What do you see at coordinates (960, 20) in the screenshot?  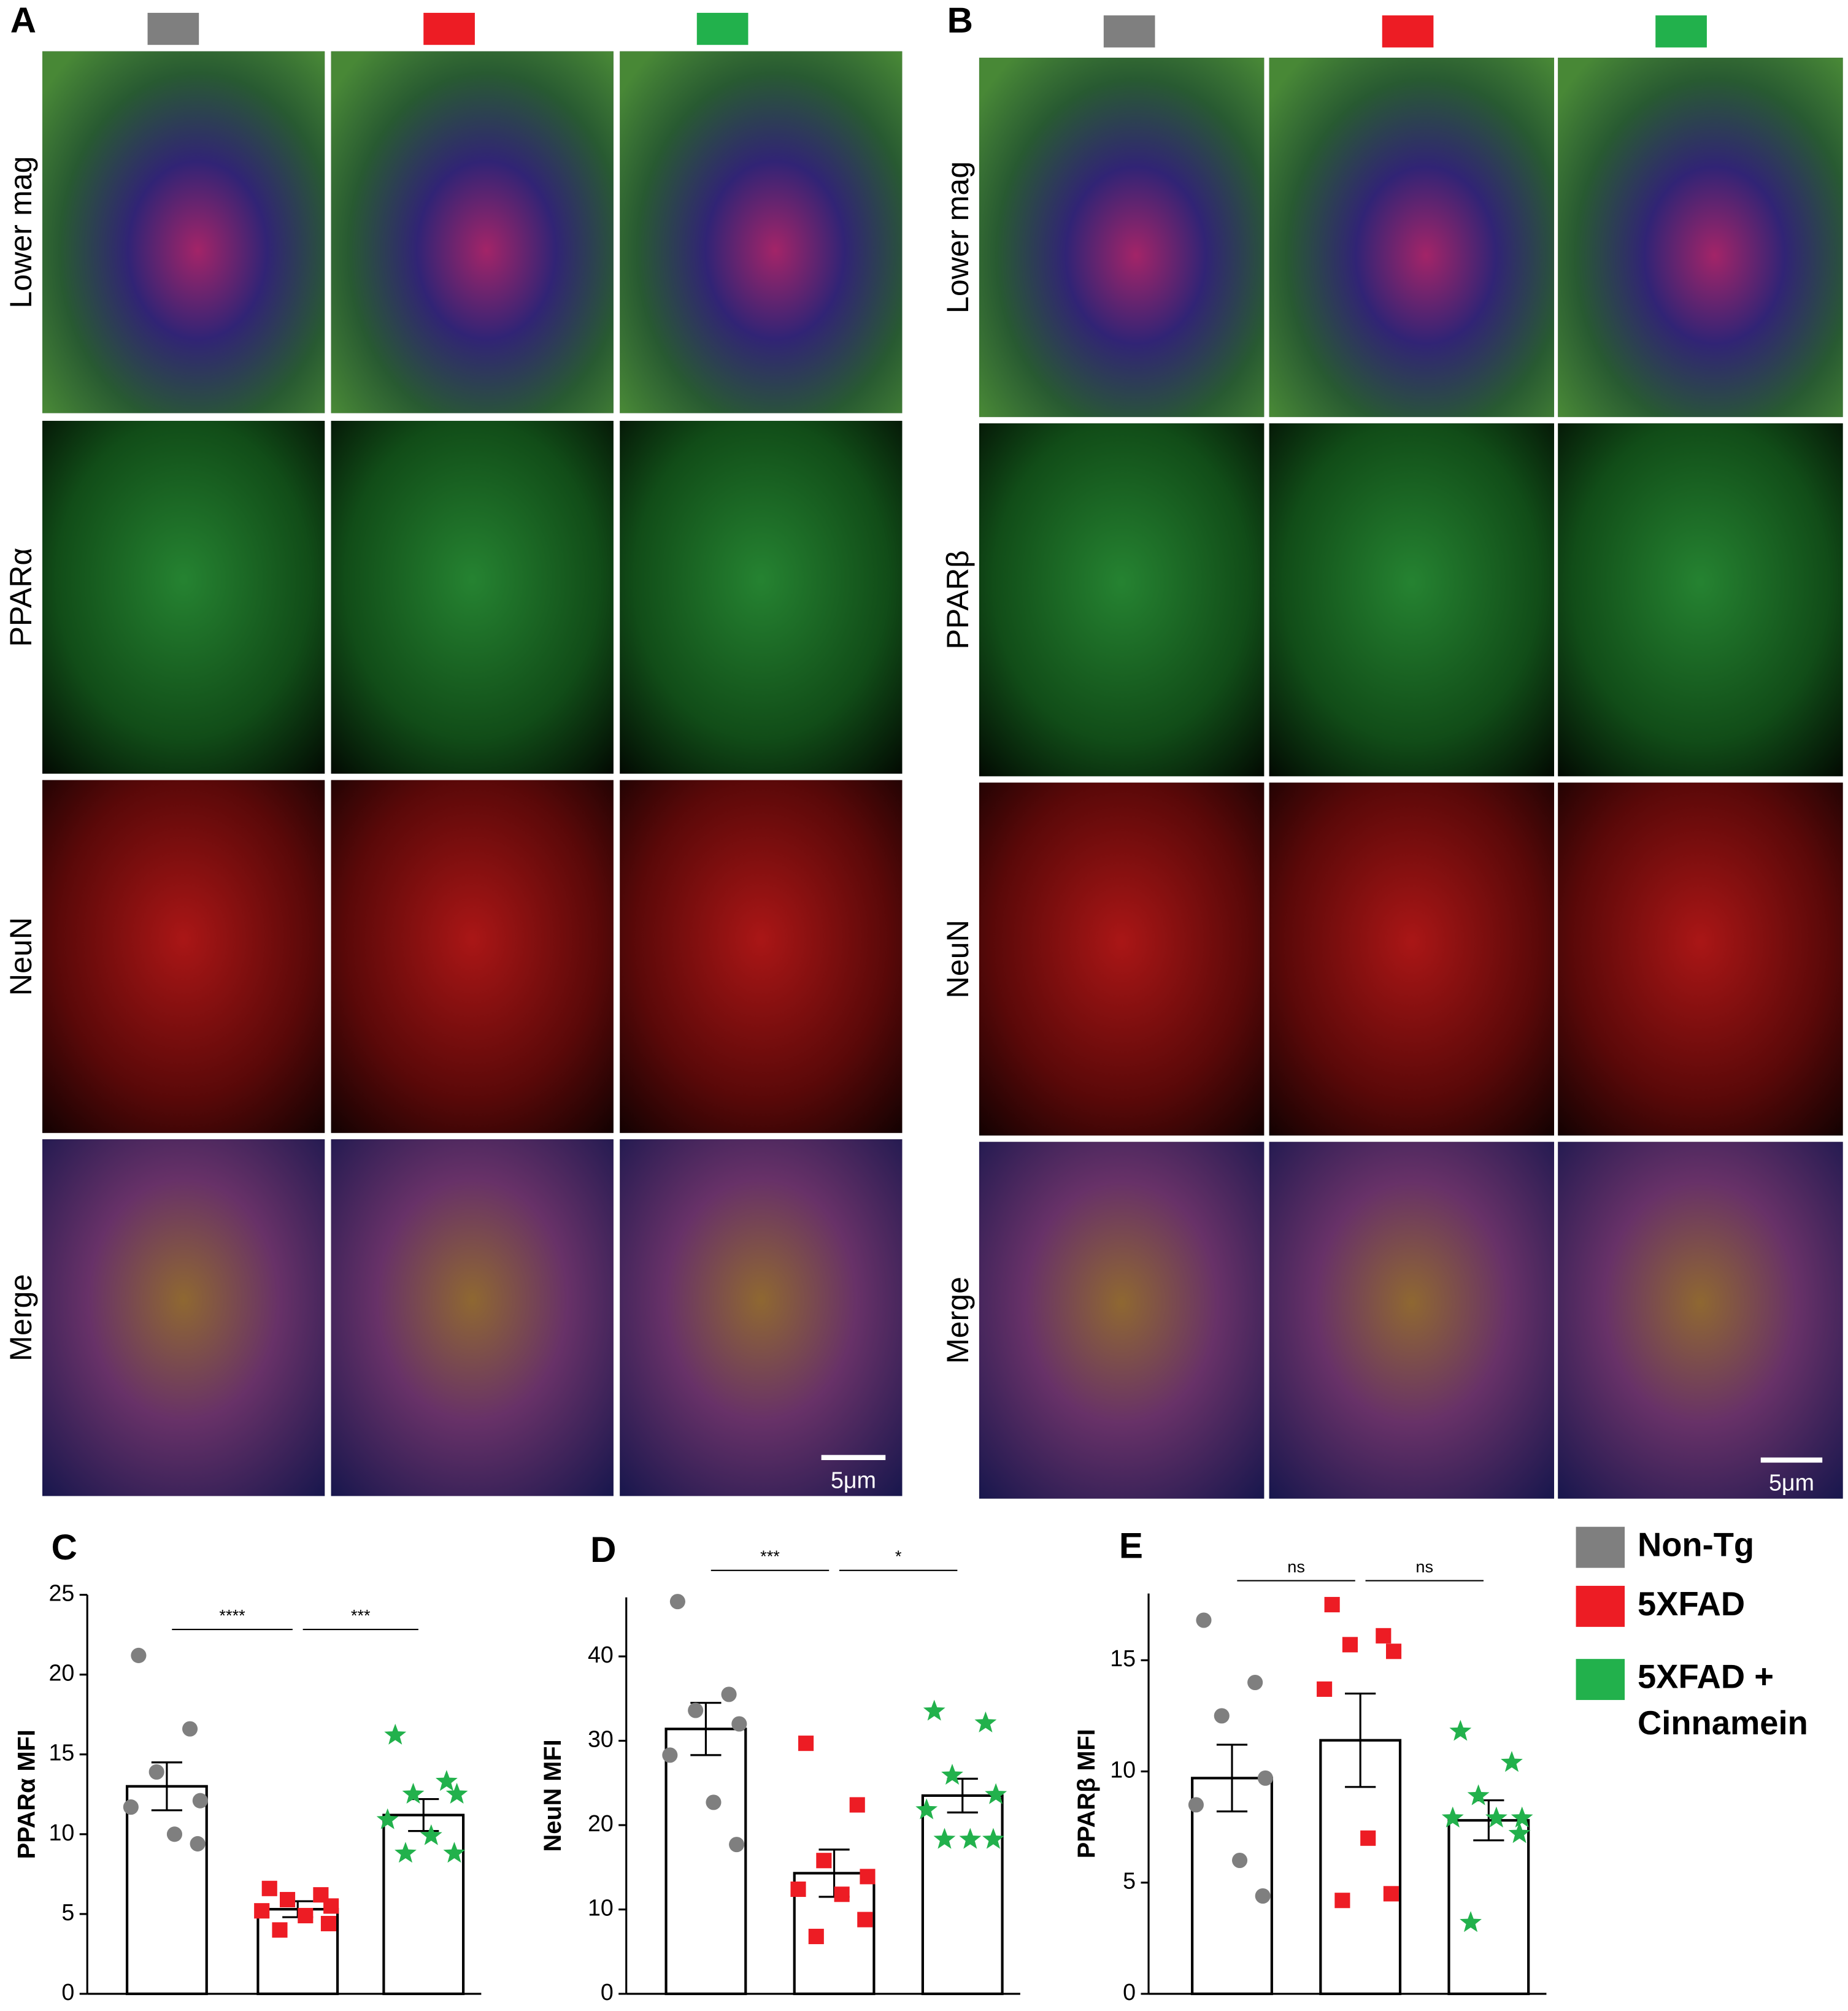 I see `panel-label: B` at bounding box center [960, 20].